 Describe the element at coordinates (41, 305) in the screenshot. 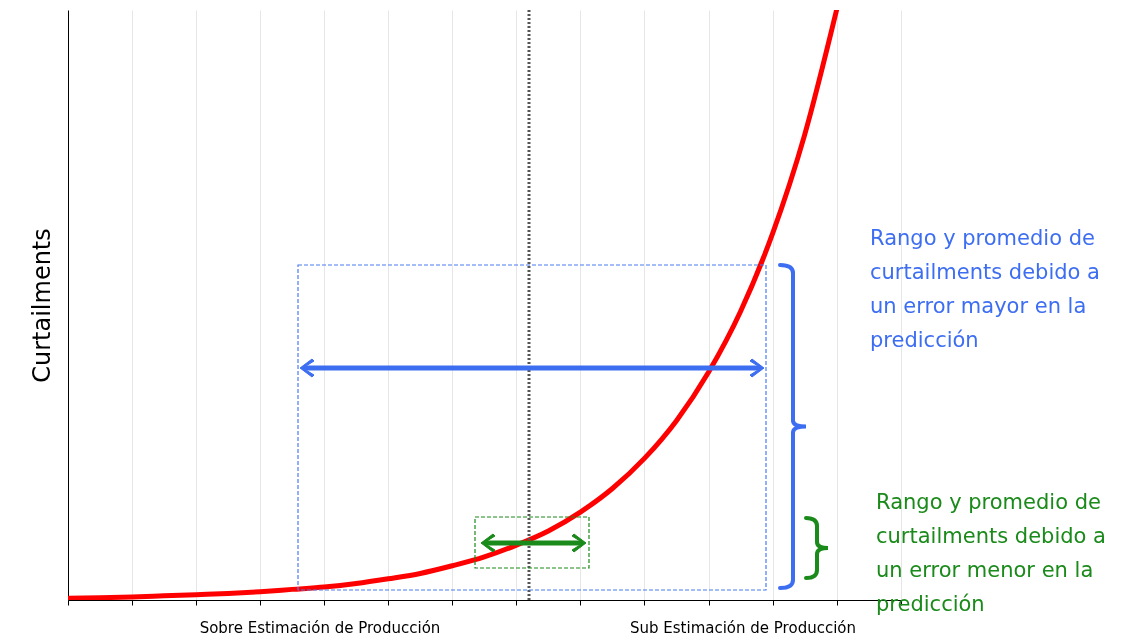

I see `y-axis-title: Curtailments` at that location.